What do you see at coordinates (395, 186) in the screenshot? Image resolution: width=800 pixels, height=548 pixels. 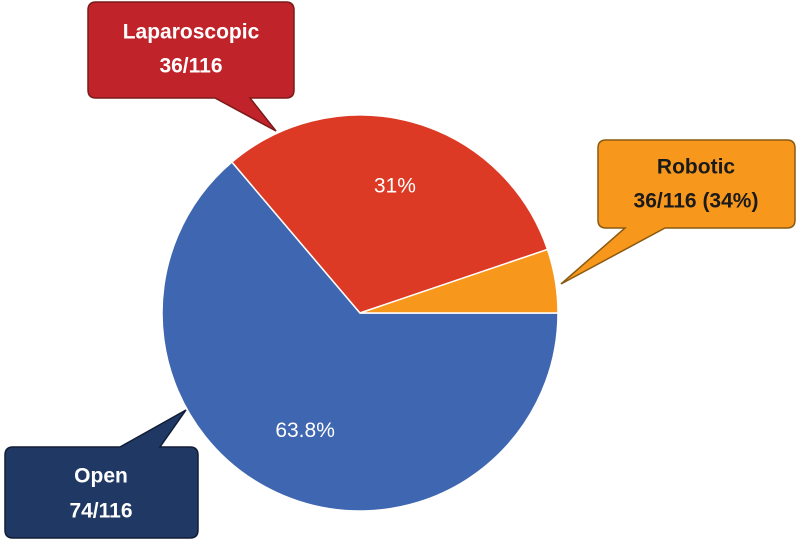 I see `slice-label: 31%` at bounding box center [395, 186].